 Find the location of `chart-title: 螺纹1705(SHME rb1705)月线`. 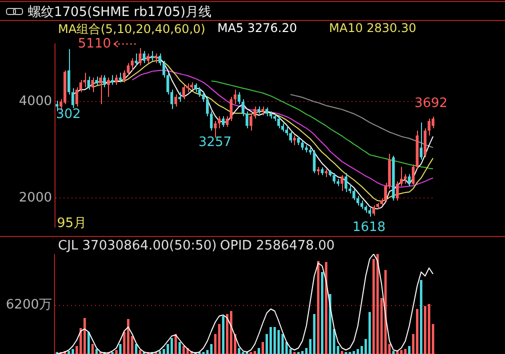

chart-title: 螺纹1705(SHME rb1705)月线 is located at coordinates (120, 12).